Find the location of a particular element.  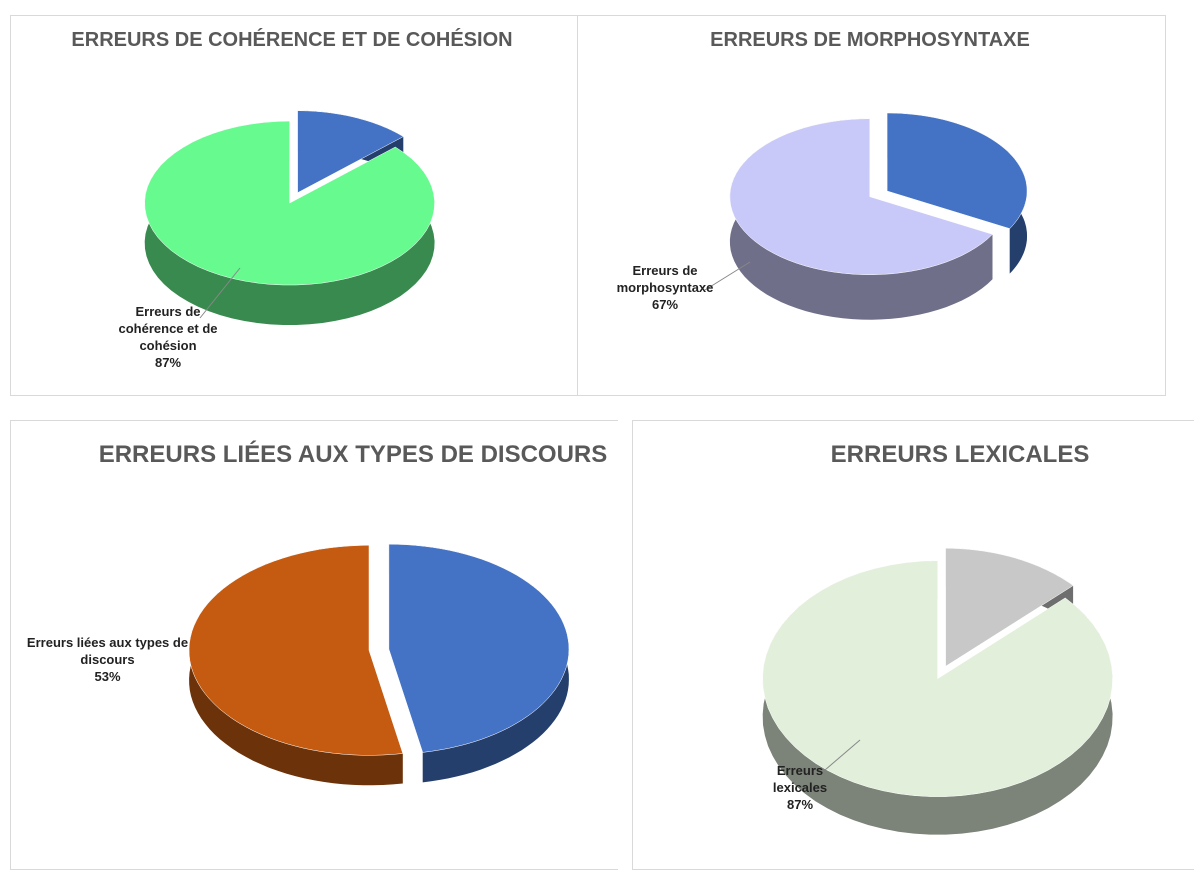

data-label: Erreurs liées aux types de discours 53% is located at coordinates (107, 659).